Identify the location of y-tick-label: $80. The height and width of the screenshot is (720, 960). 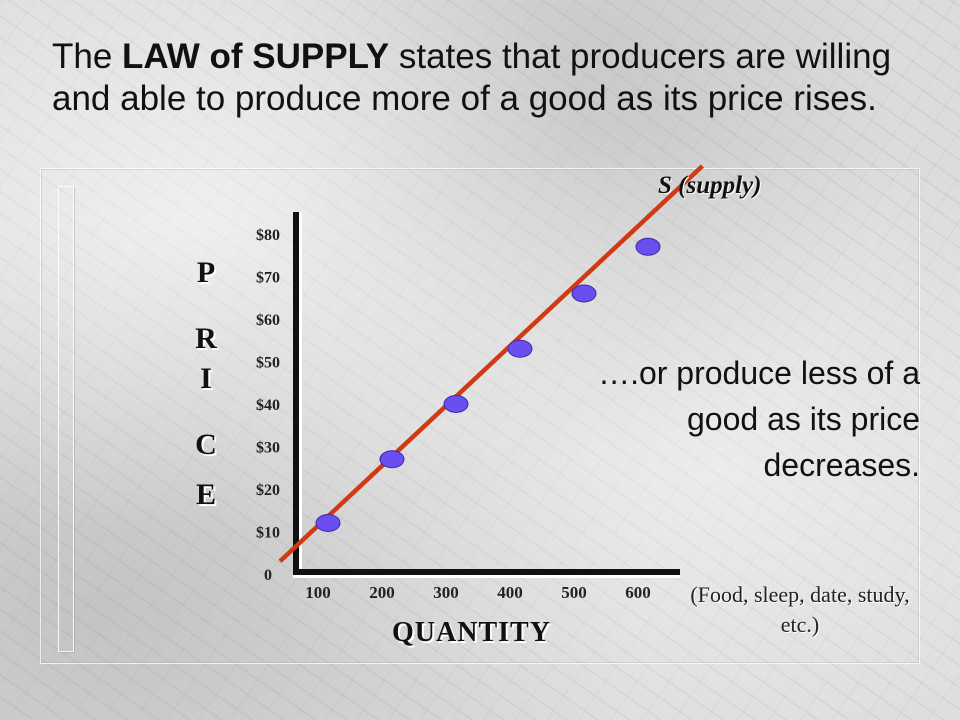
(268, 235).